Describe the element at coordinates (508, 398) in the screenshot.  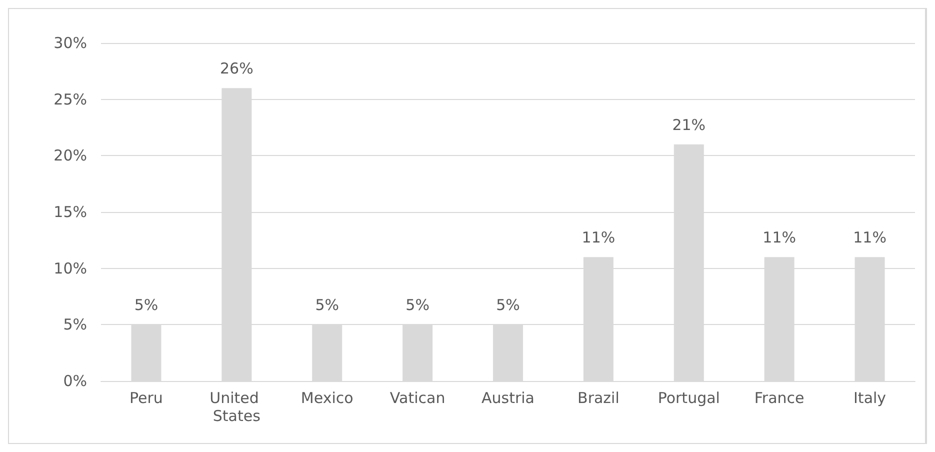
I see `x-tick-label: Austria` at that location.